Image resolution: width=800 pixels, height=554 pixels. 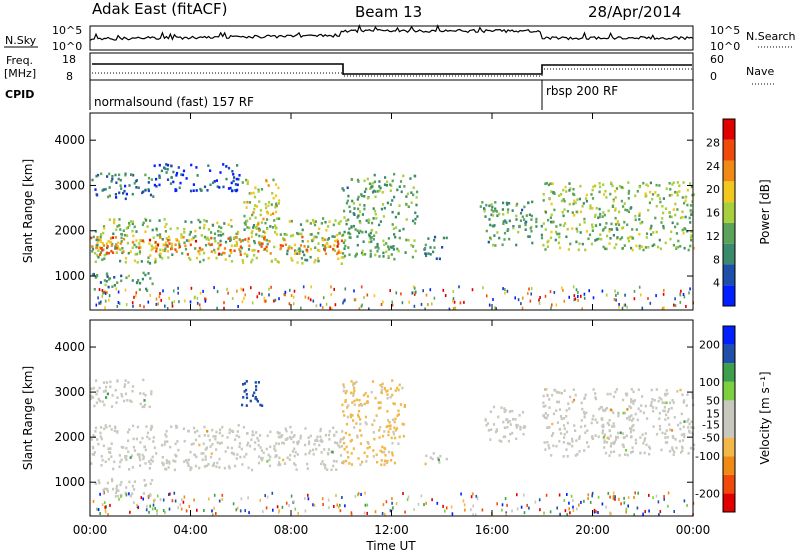 What do you see at coordinates (729, 391) in the screenshot?
I see `colorbar-segment` at bounding box center [729, 391].